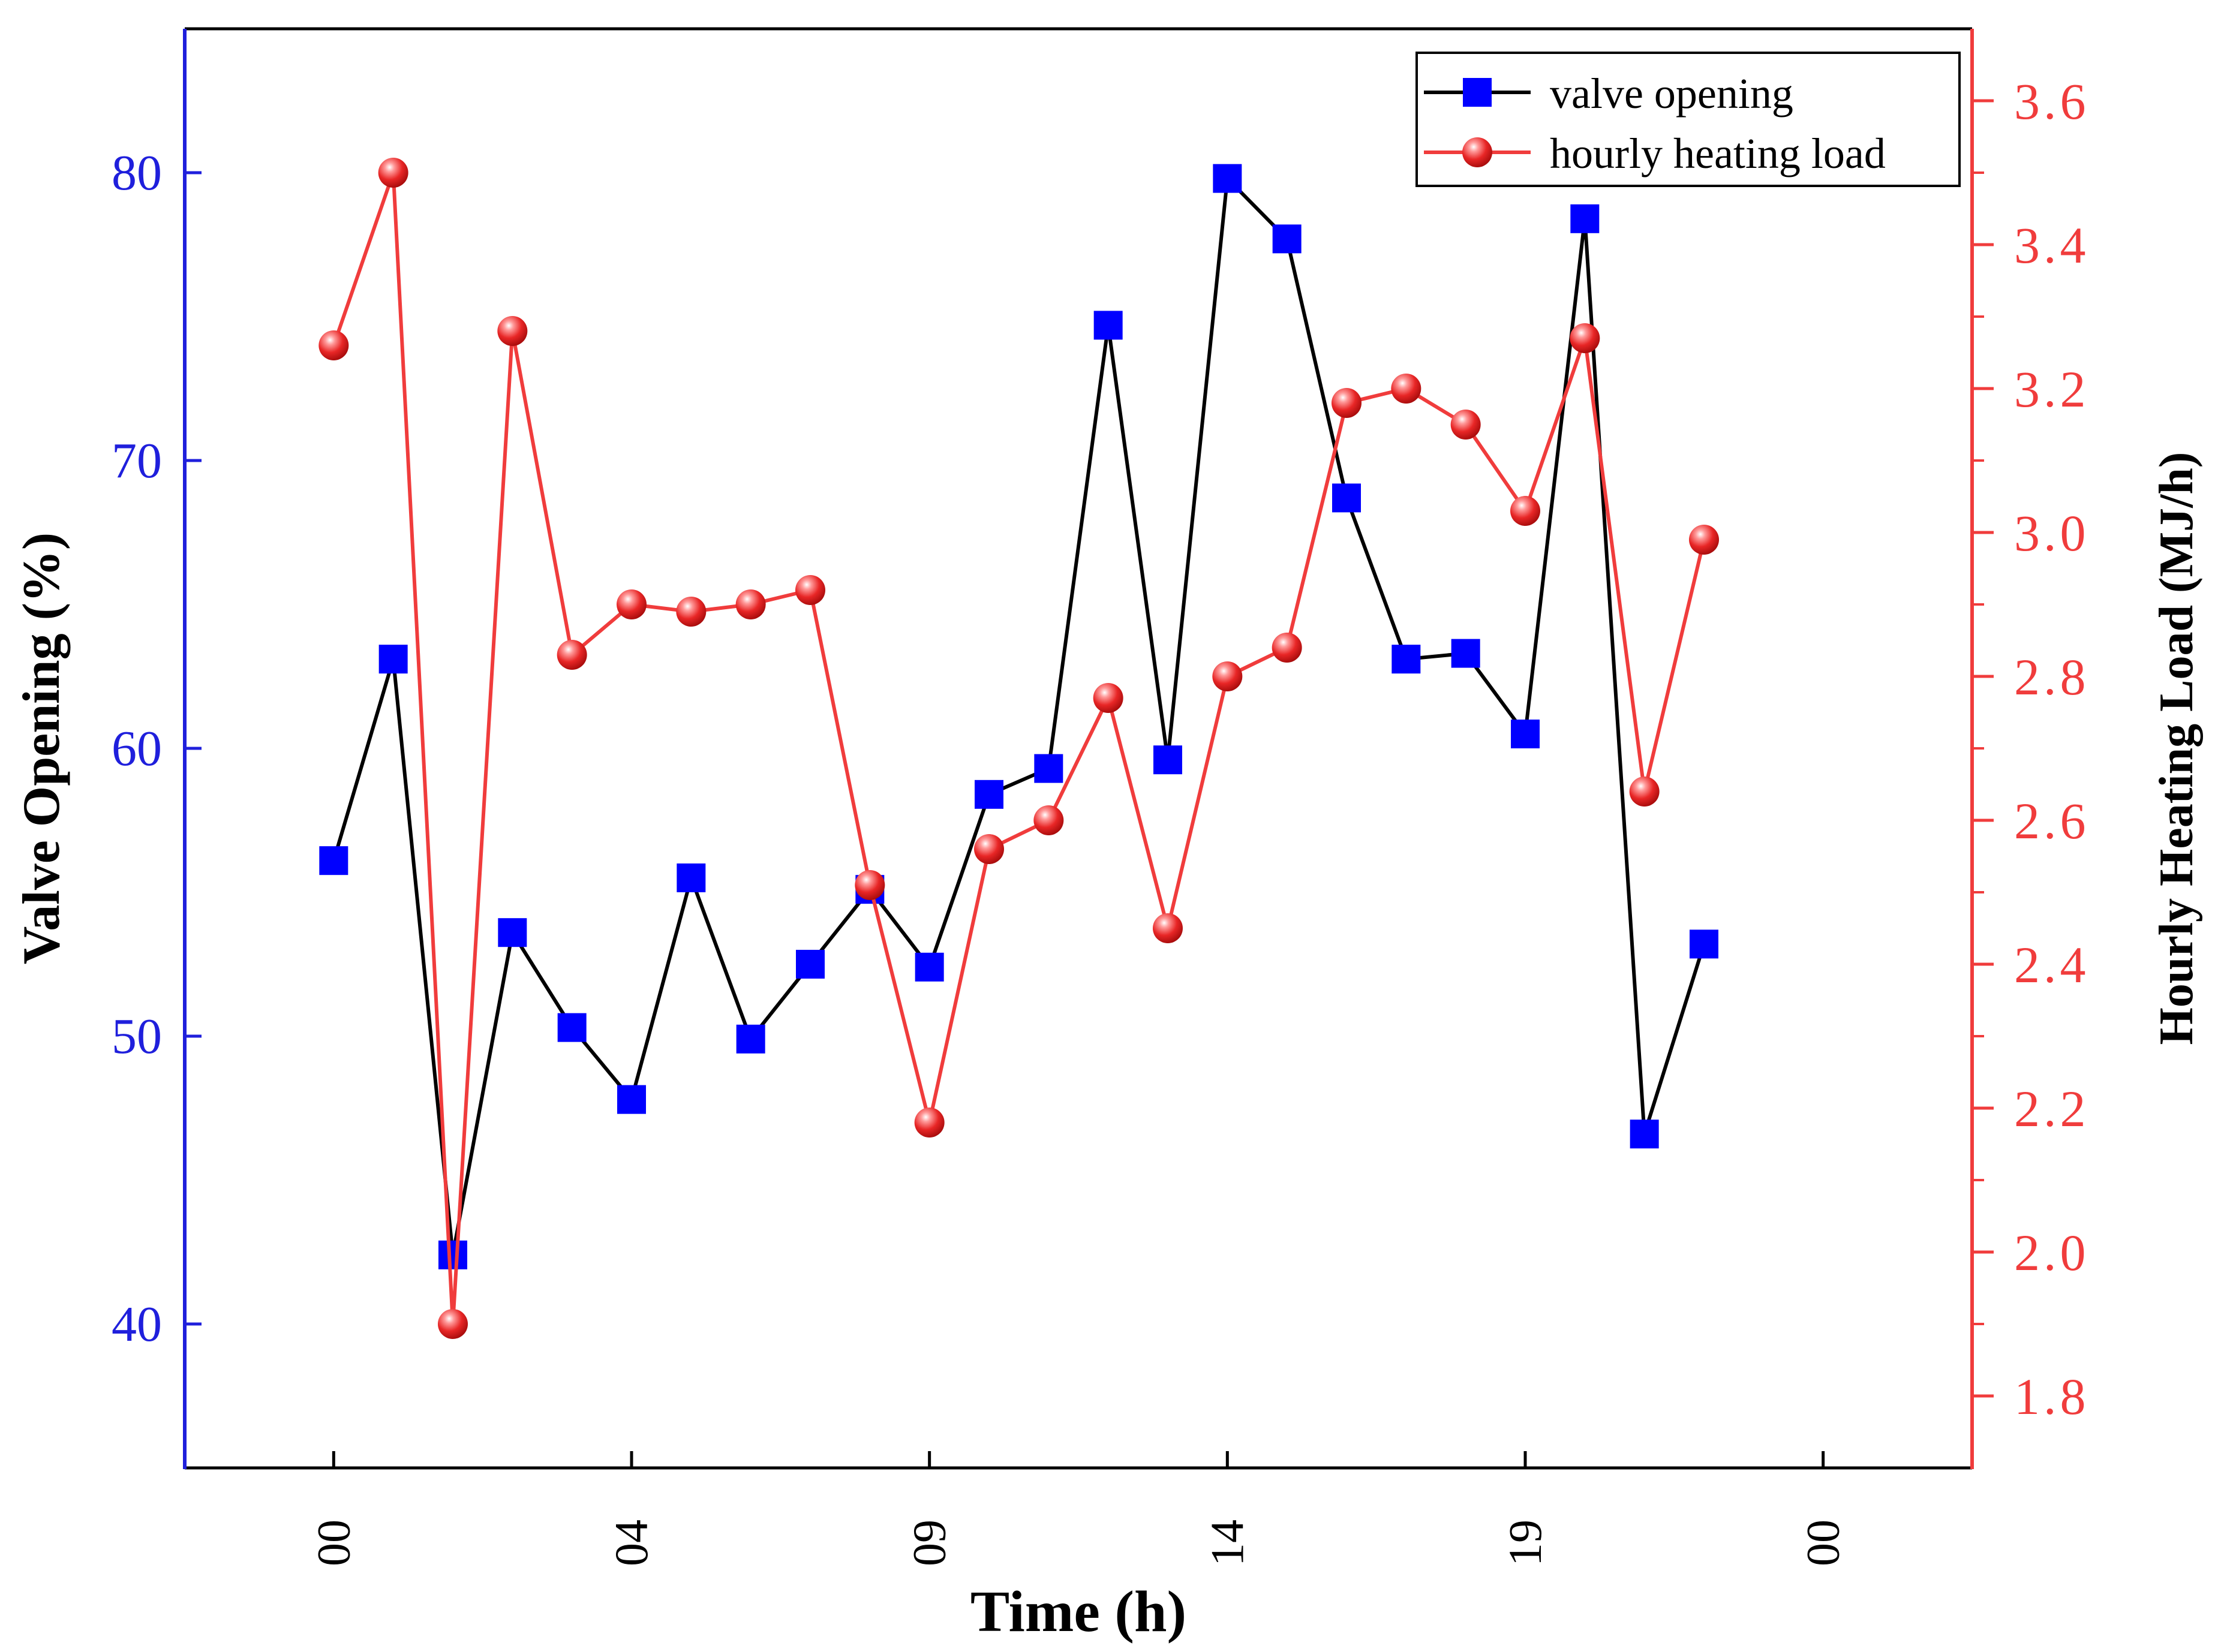  Describe the element at coordinates (1688, 119) in the screenshot. I see `legend-box` at that location.